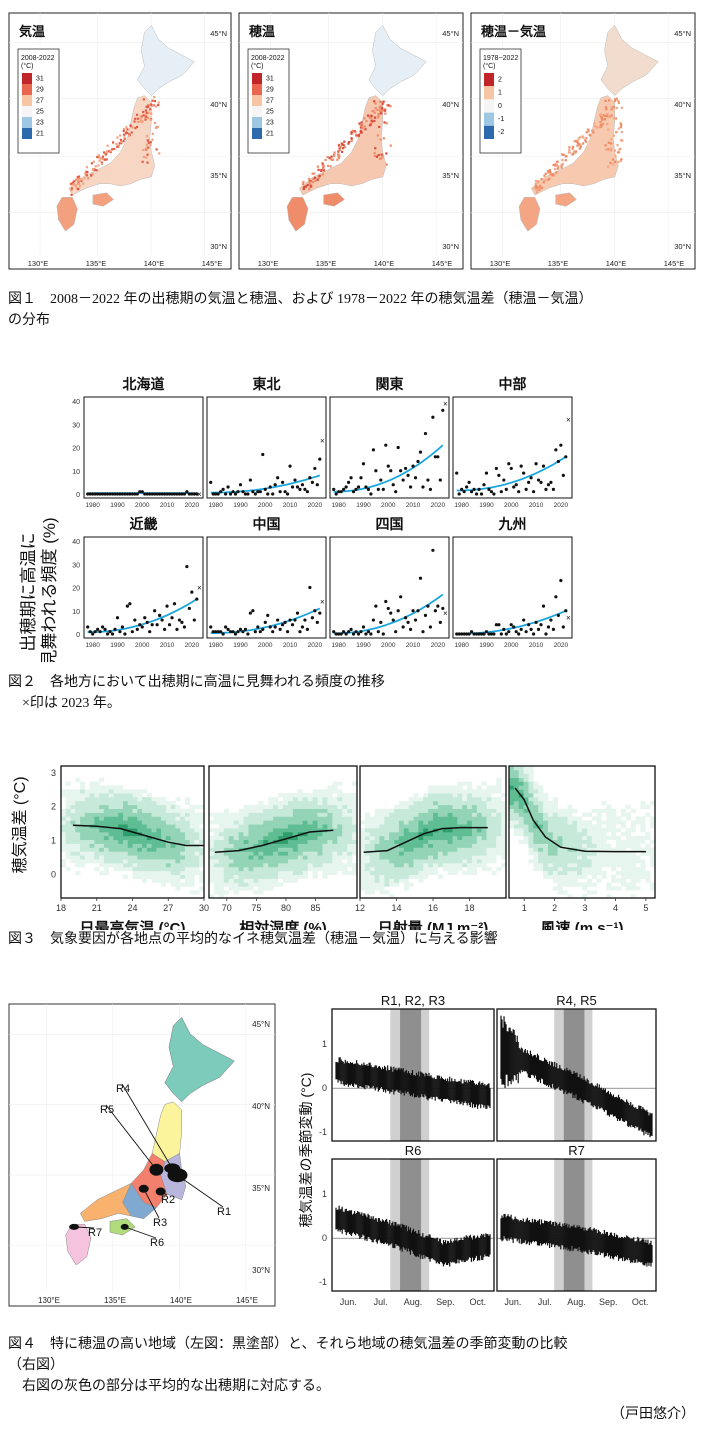 Image resolution: width=705 pixels, height=1435 pixels. Describe the element at coordinates (322, 441) in the screenshot. I see `year-2023-mark: ×` at that location.